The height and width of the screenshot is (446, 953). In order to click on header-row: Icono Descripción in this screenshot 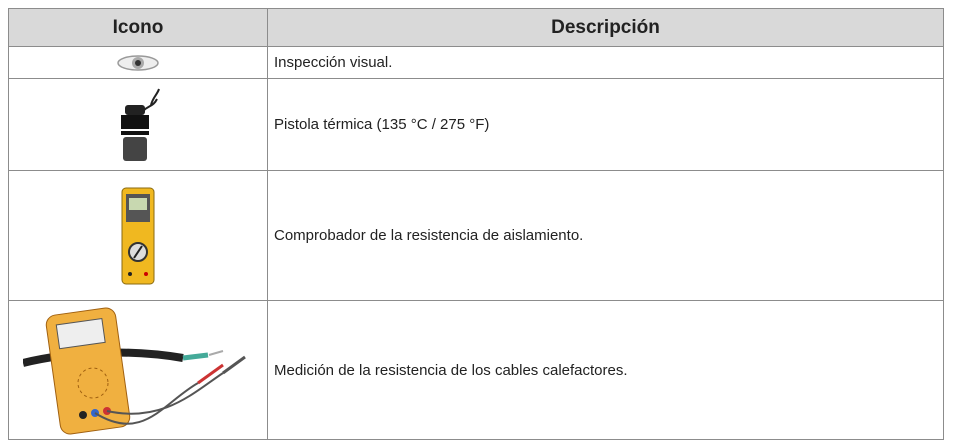, I will do `click(476, 27)`.